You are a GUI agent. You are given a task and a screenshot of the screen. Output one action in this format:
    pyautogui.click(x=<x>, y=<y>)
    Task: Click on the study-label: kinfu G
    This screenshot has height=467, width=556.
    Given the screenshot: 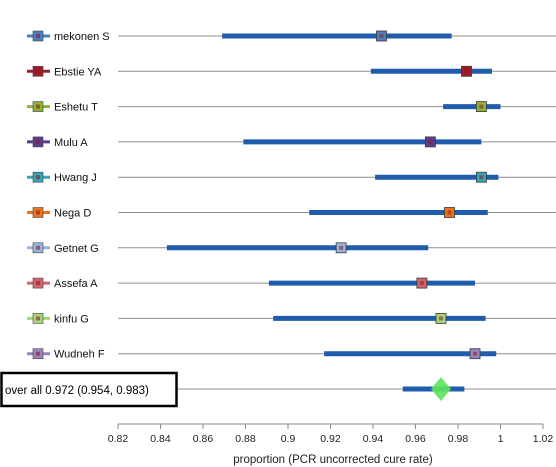 What is the action you would take?
    pyautogui.click(x=71, y=319)
    